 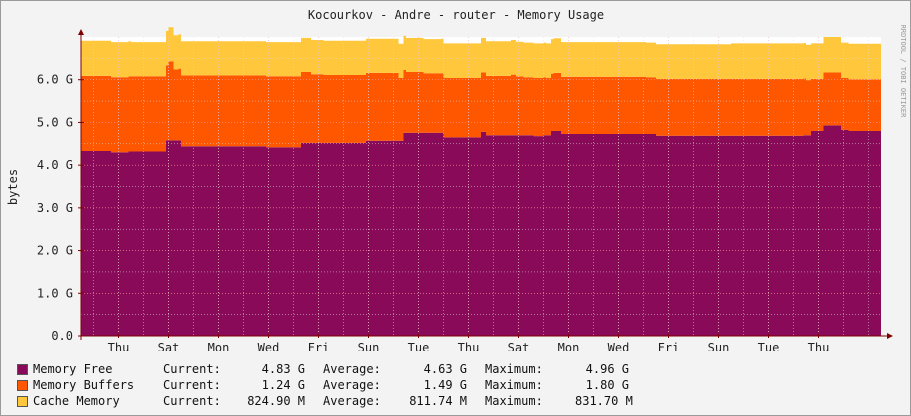 What do you see at coordinates (22, 369) in the screenshot?
I see `legend-swatch-memory-free` at bounding box center [22, 369].